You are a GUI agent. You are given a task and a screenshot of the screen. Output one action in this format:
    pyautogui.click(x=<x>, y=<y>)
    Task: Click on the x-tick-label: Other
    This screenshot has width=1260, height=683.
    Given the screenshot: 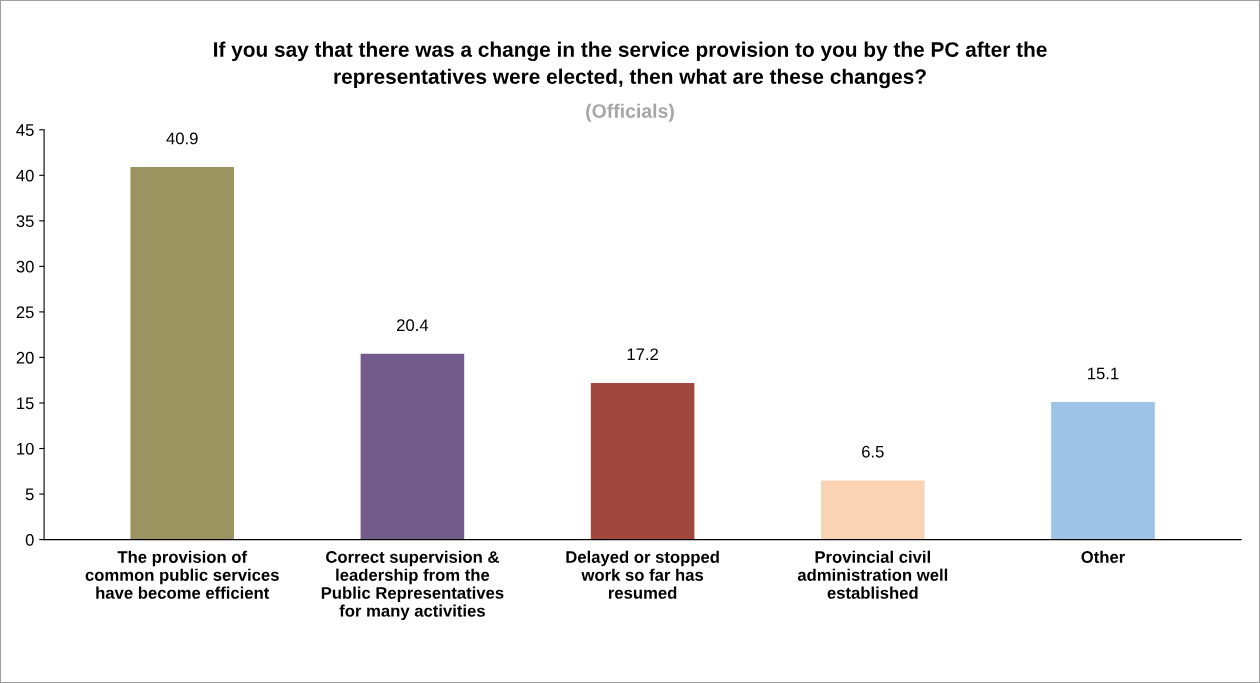 What is the action you would take?
    pyautogui.click(x=1103, y=556)
    